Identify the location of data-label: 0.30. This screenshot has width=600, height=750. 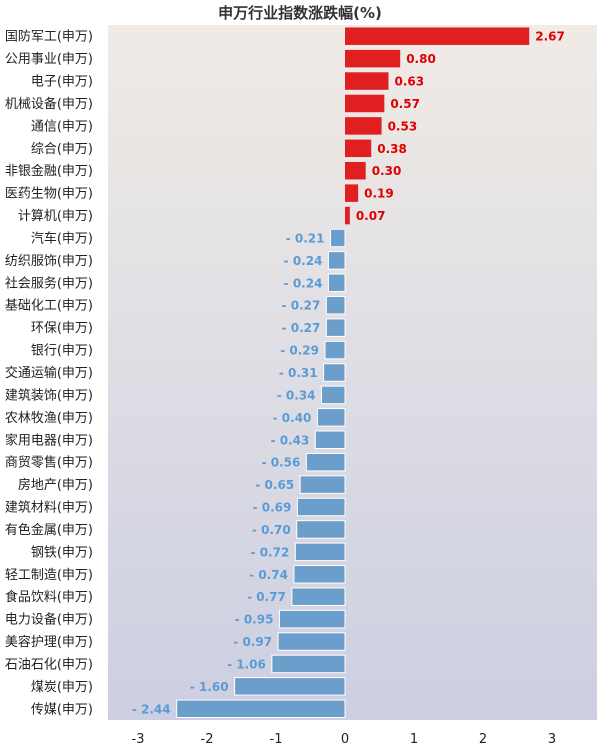
(387, 171).